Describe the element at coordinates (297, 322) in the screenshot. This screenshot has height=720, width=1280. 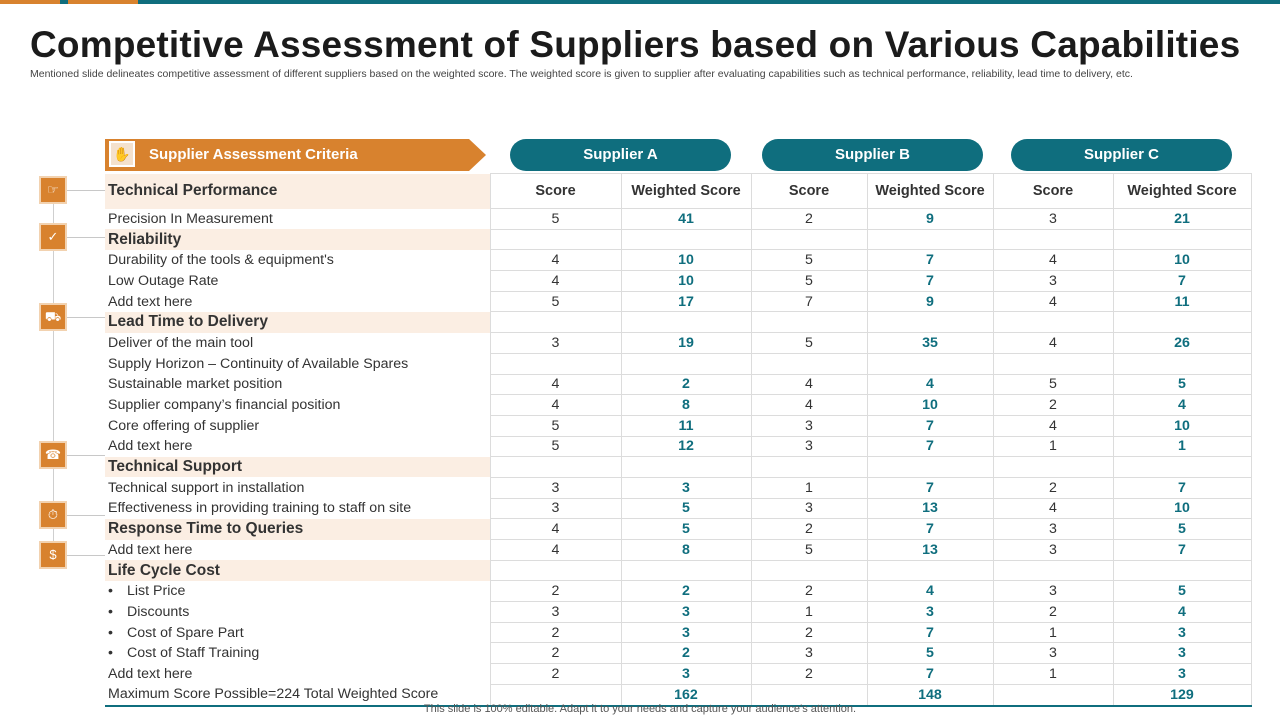
I see `category-label: Lead Time to Delivery` at that location.